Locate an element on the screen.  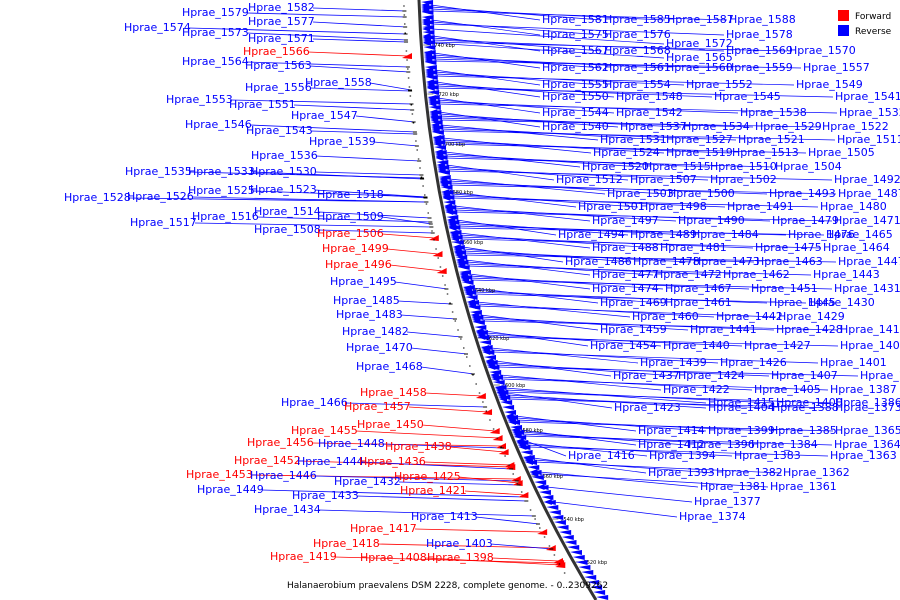
gene-label: Hprae_1559 is located at coordinates (759, 67).